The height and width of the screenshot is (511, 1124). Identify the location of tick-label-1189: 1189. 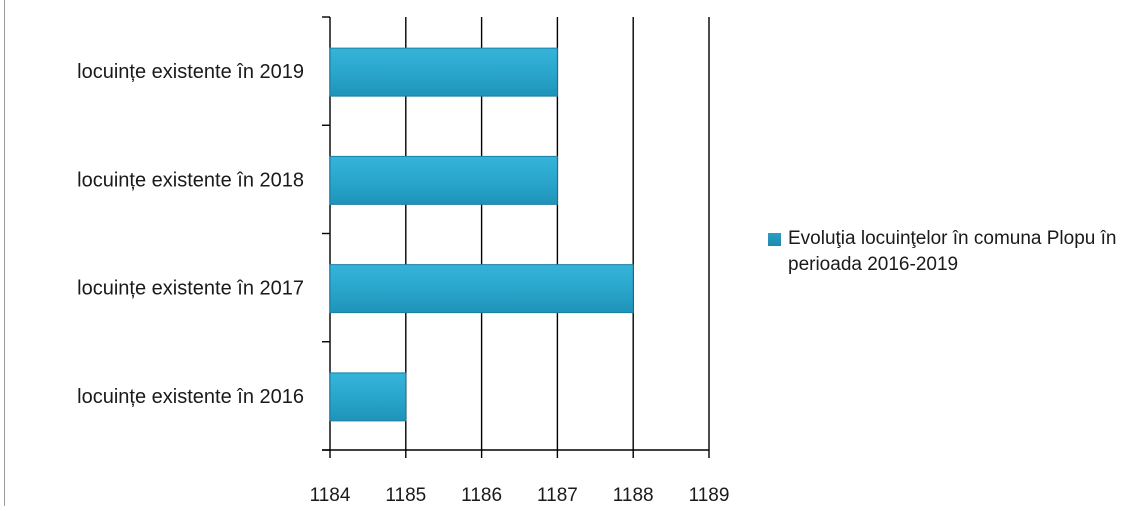
(709, 495).